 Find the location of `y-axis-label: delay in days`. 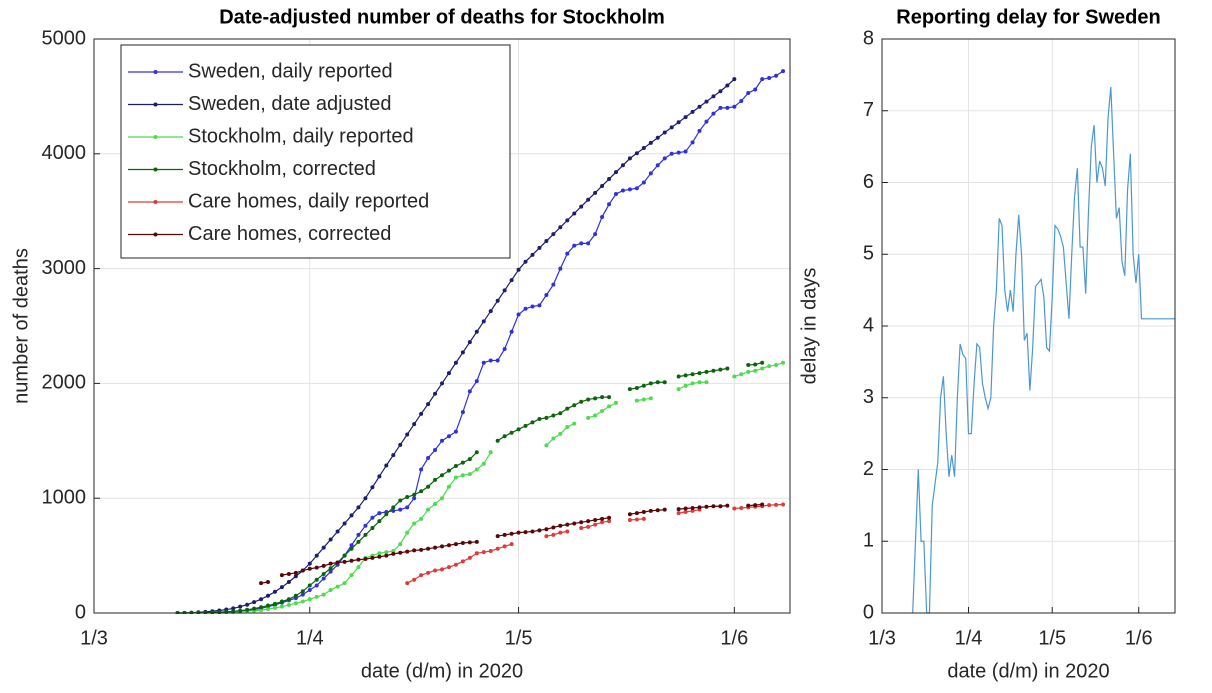

y-axis-label: delay in days is located at coordinates (809, 326).